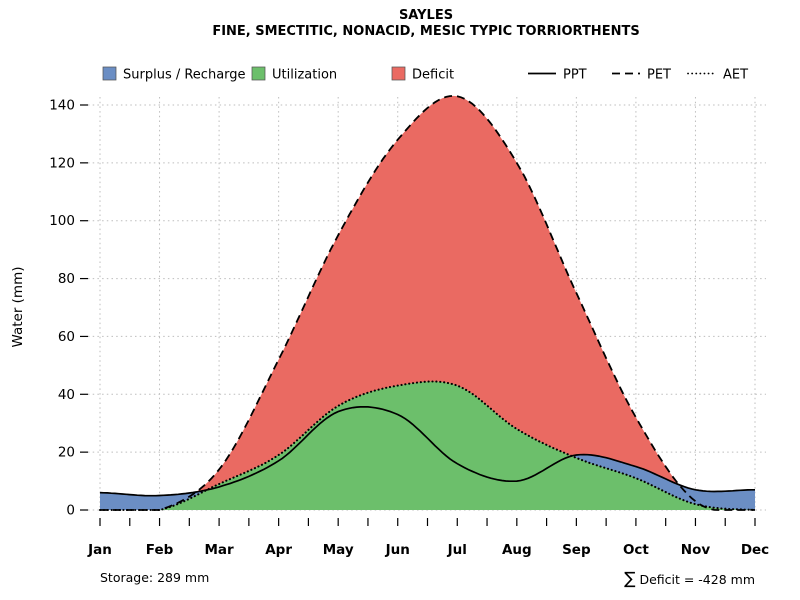 The image size is (800, 600). I want to click on svg-text: Apr, so click(278, 550).